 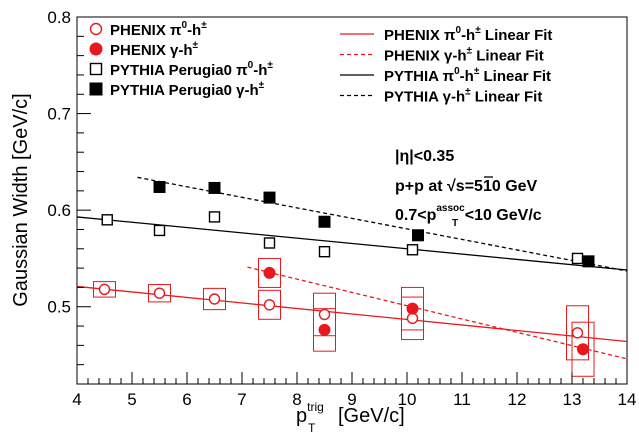 What do you see at coordinates (351, 399) in the screenshot?
I see `x-tick-label: 9` at bounding box center [351, 399].